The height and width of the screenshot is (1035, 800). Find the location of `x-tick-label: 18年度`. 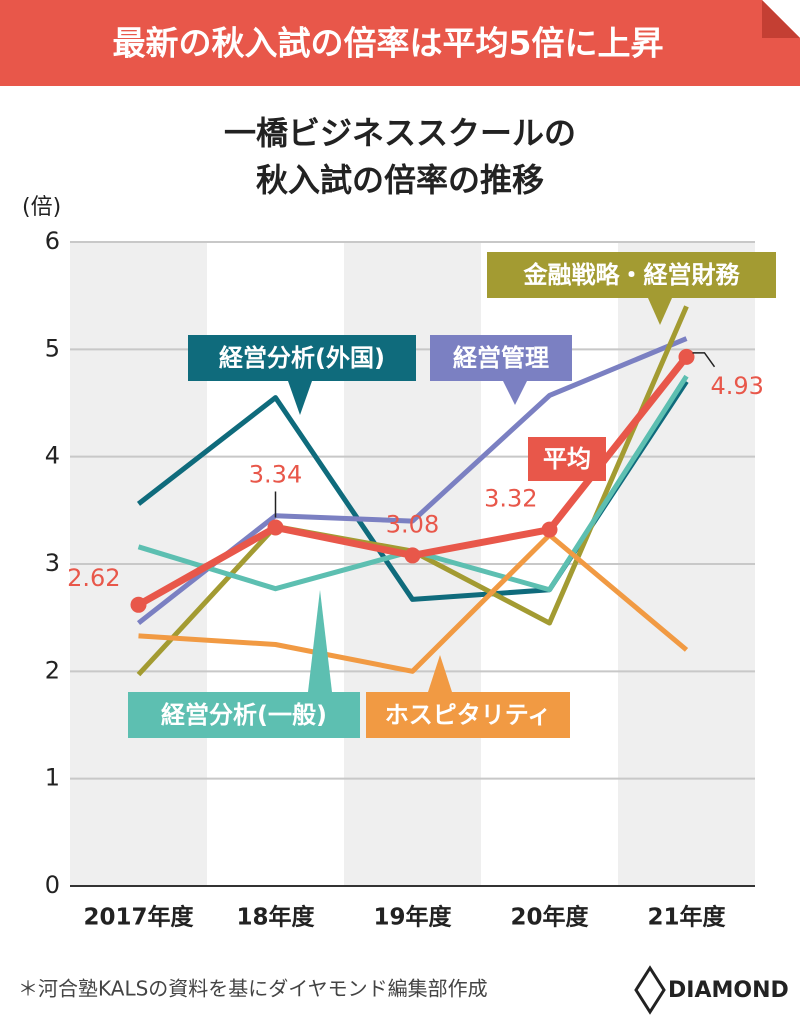

x-tick-label: 18年度 is located at coordinates (275, 917).